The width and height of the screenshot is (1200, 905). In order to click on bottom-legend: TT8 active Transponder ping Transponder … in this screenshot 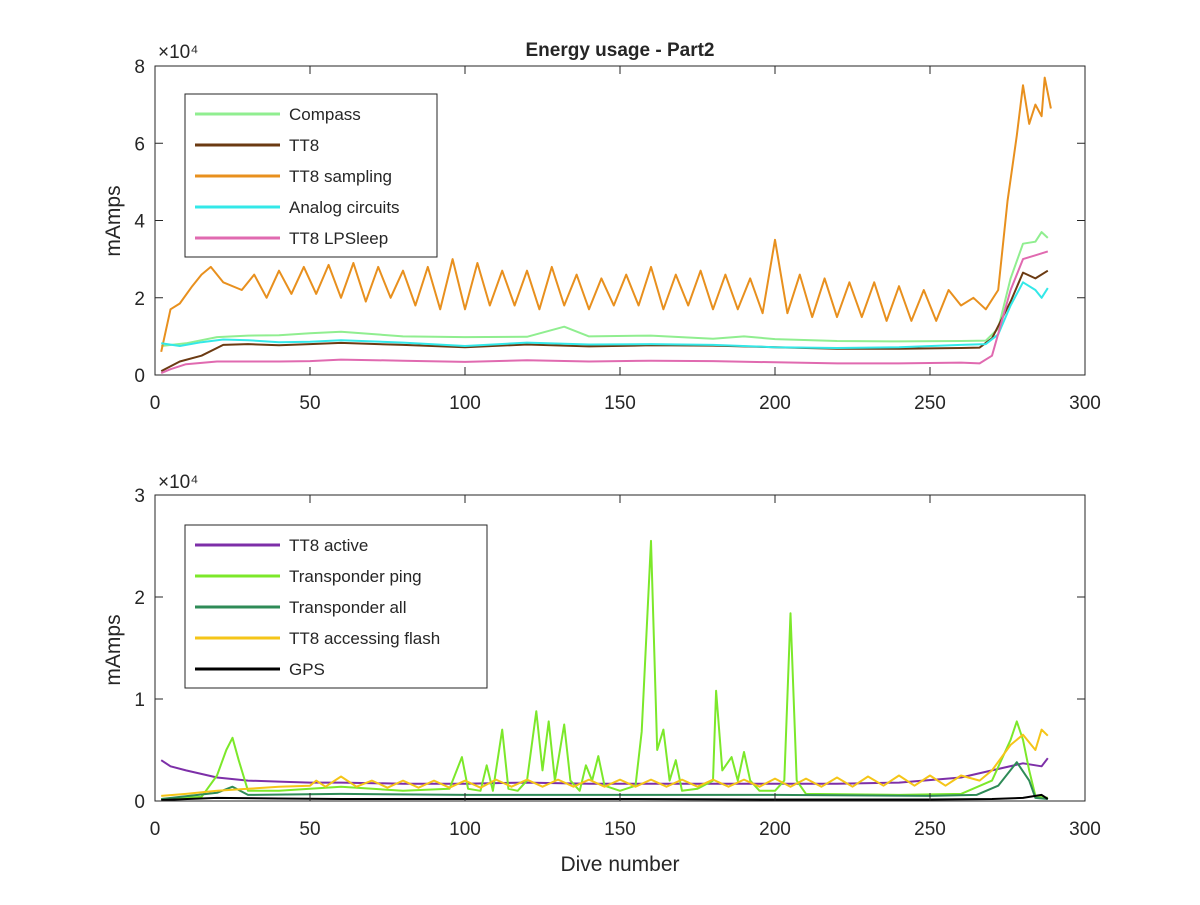, I will do `click(336, 606)`.